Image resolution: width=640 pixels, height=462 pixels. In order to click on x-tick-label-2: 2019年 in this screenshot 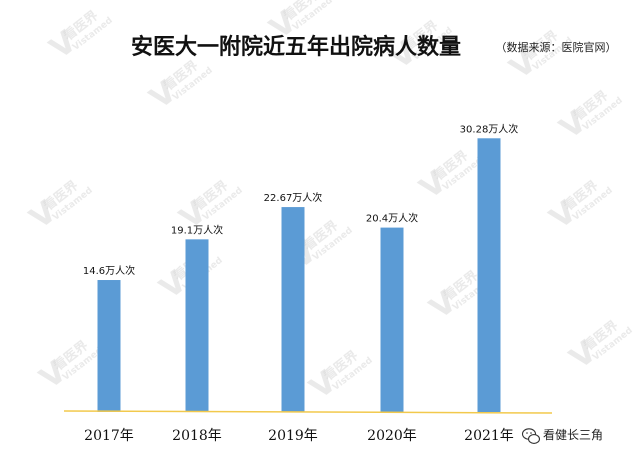, I will do `click(293, 436)`.